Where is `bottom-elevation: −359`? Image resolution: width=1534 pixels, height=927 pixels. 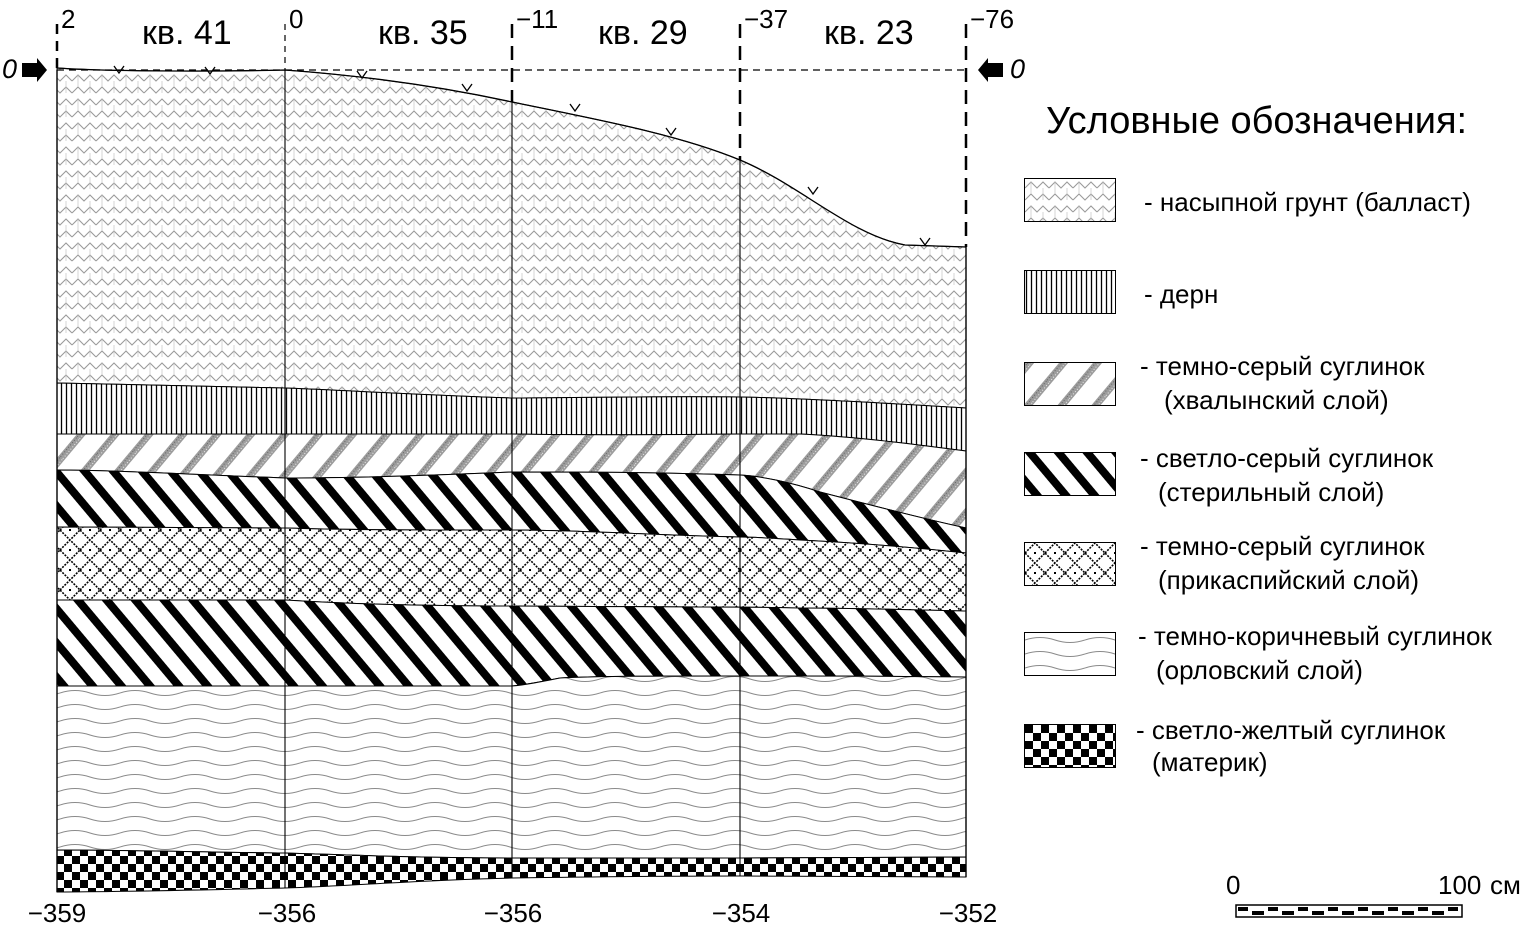 bottom-elevation: −359 is located at coordinates (57, 912).